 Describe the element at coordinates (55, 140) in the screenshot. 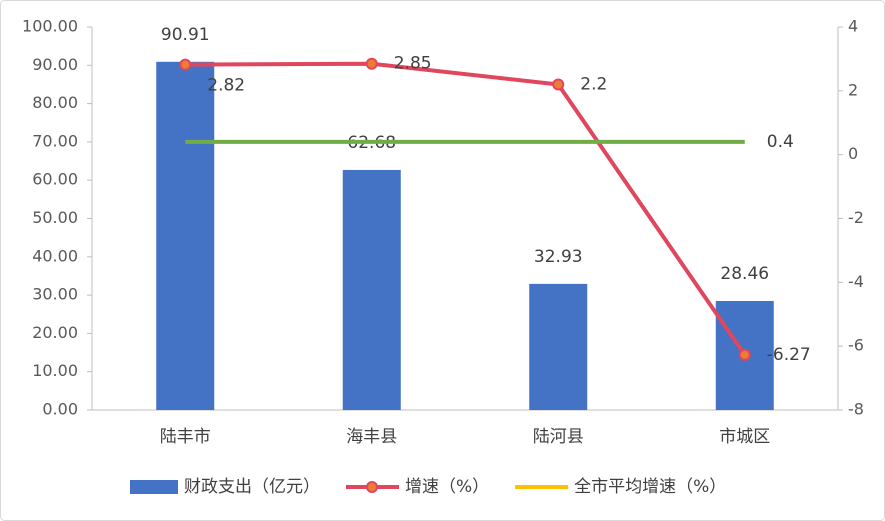

I see `y-tick-label: 70.00` at that location.